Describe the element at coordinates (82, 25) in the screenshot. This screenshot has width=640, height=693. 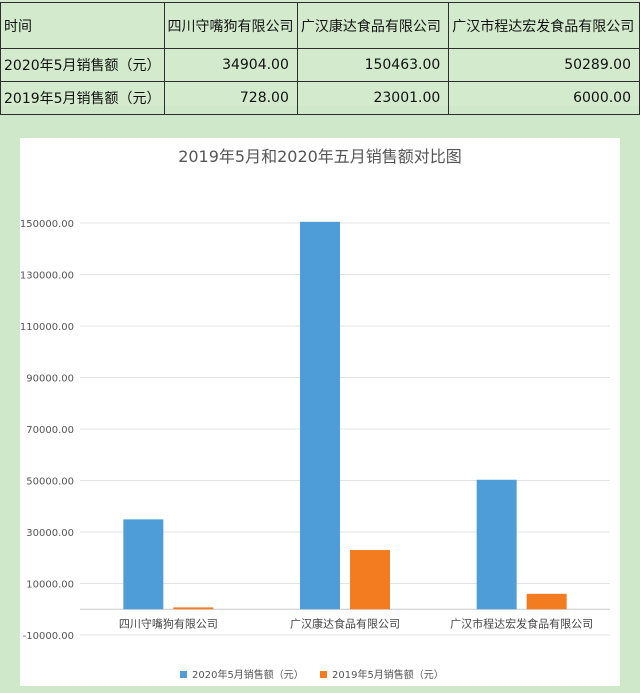
I see `header-cell-time: 时间` at that location.